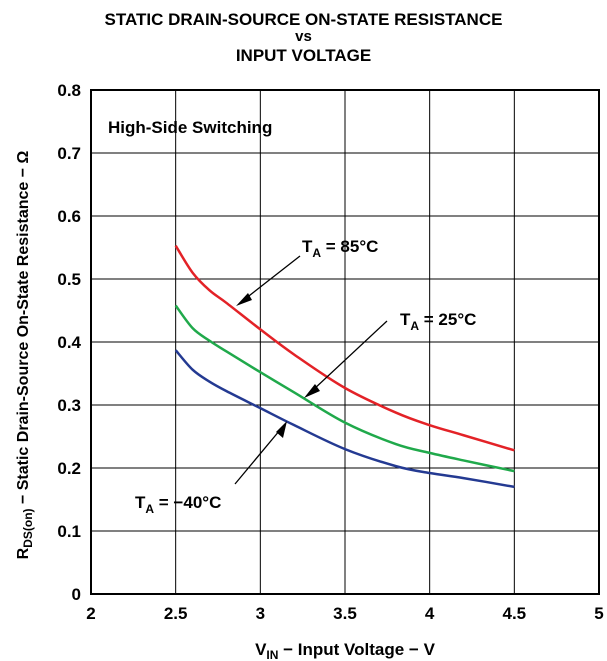 The height and width of the screenshot is (661, 607). Describe the element at coordinates (190, 127) in the screenshot. I see `chart-annotation: High-Side Switching` at that location.